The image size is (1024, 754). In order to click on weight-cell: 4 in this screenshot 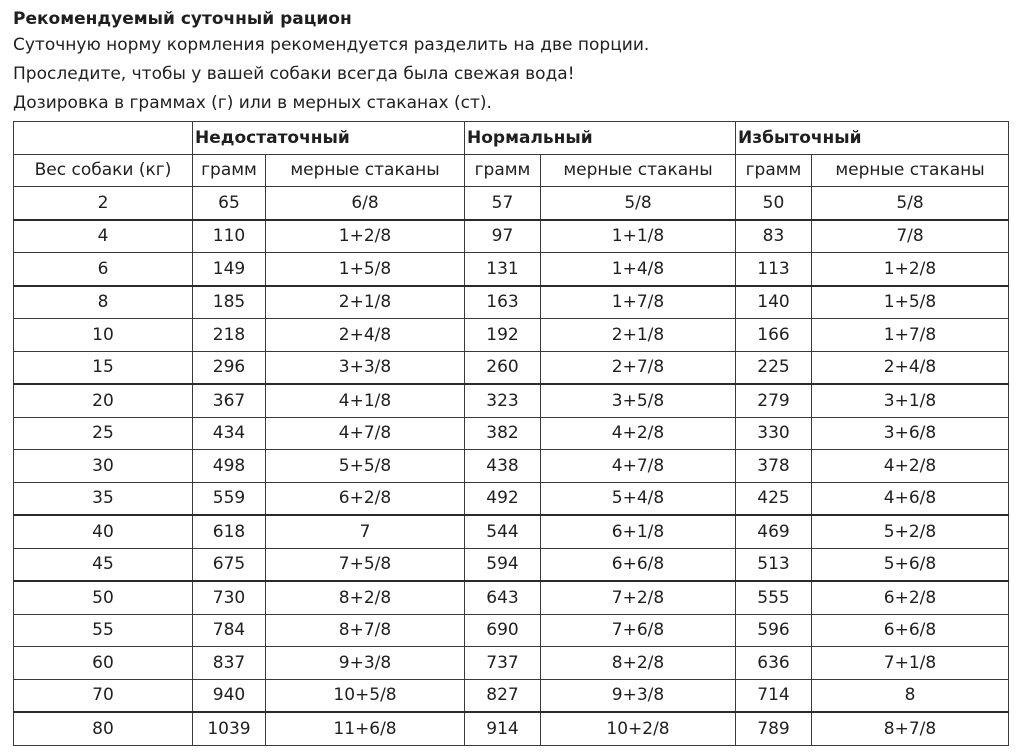, I will do `click(103, 235)`.